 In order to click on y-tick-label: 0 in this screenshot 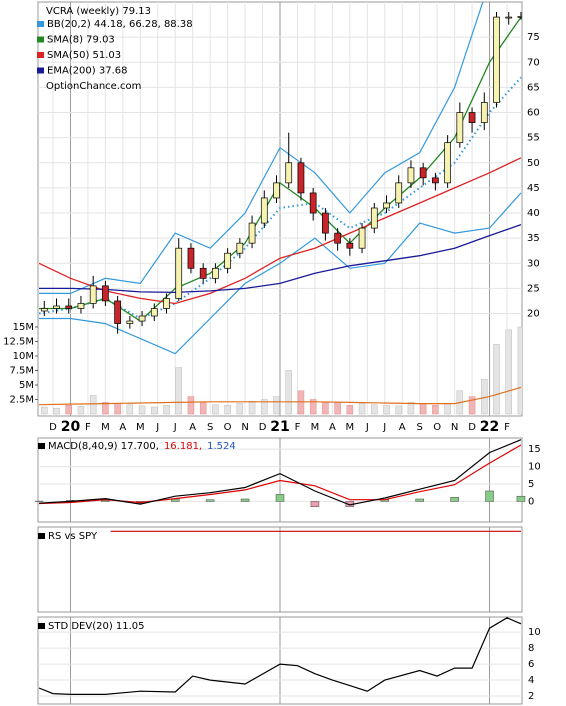, I will do `click(531, 501)`.